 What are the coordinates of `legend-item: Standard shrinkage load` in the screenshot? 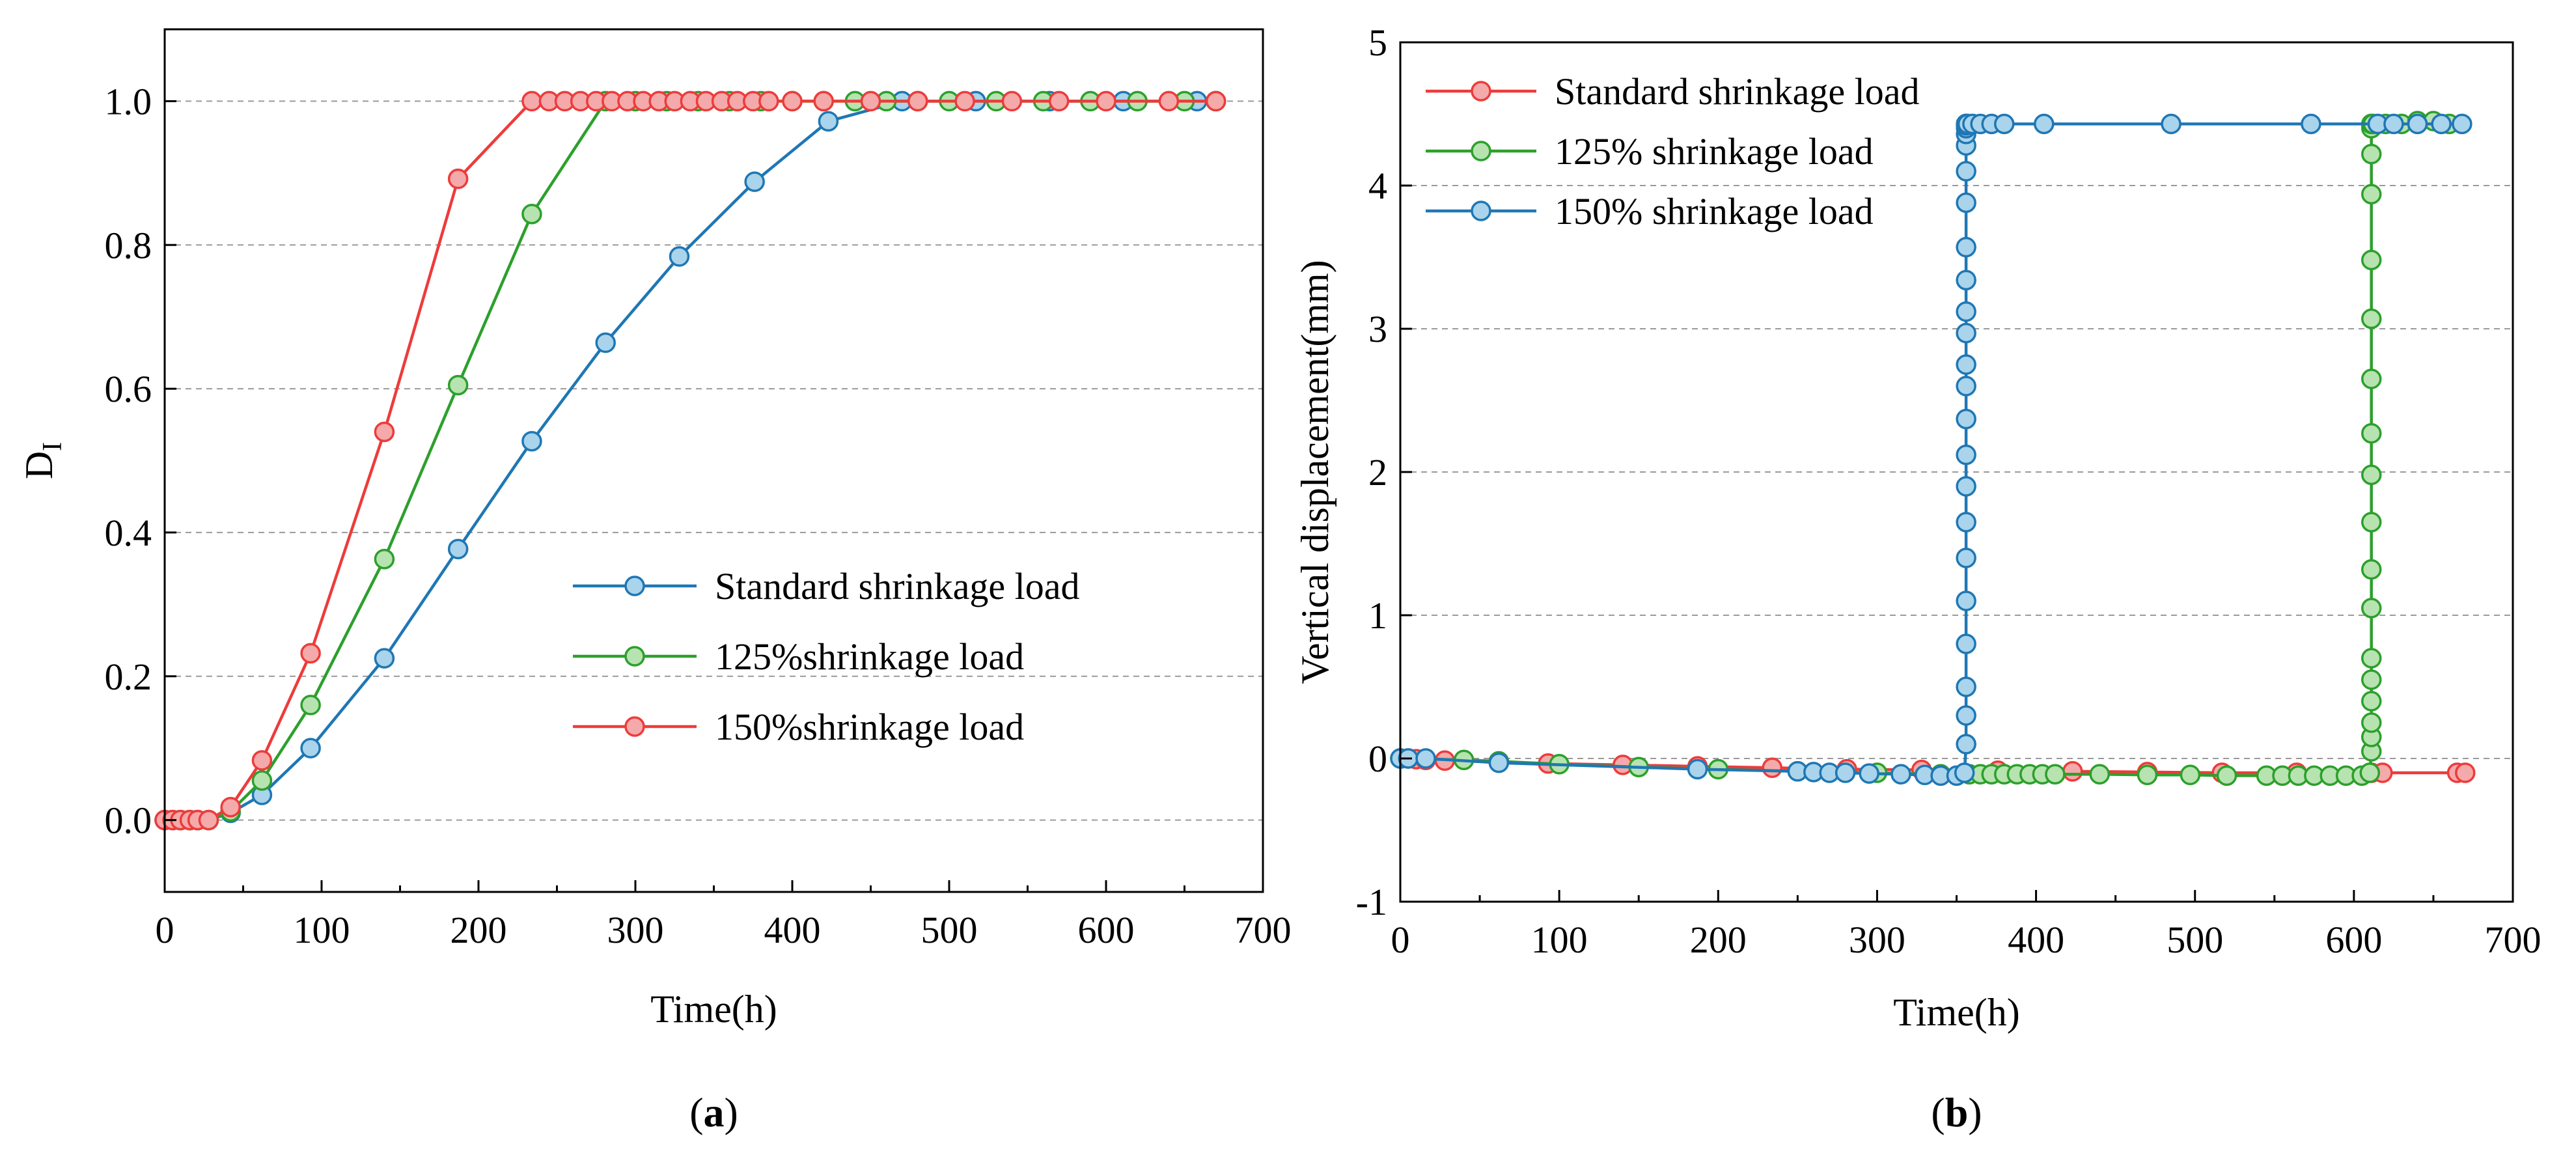 It's located at (826, 586).